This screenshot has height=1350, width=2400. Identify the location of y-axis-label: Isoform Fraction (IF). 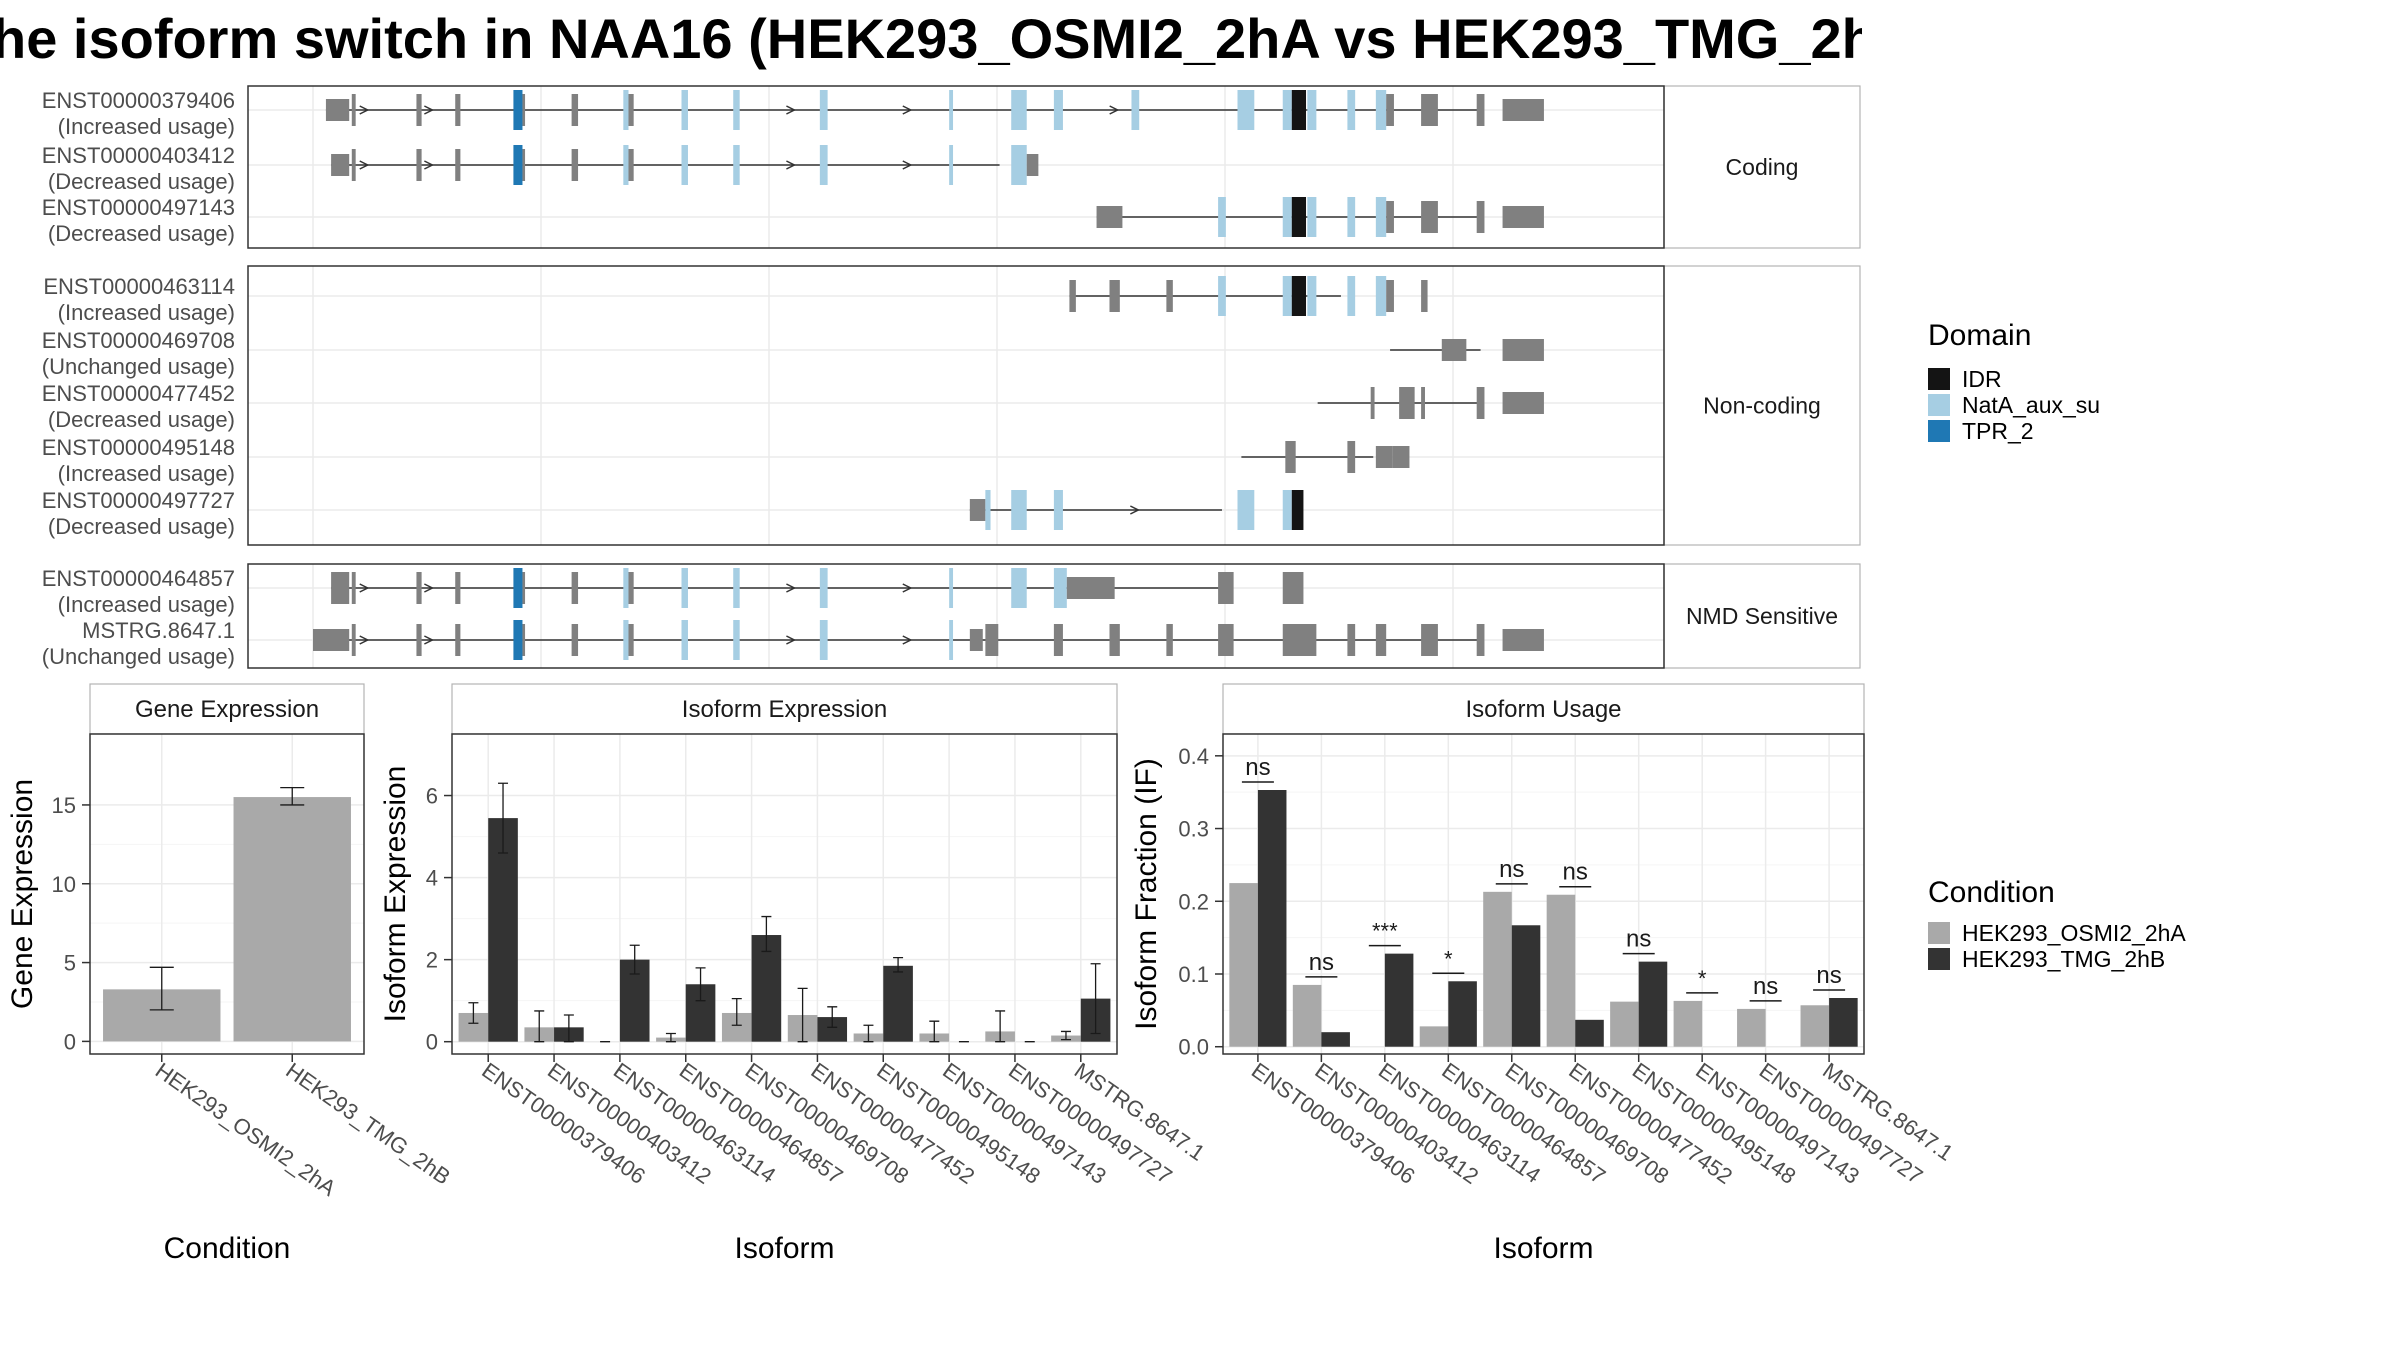
(1146, 894).